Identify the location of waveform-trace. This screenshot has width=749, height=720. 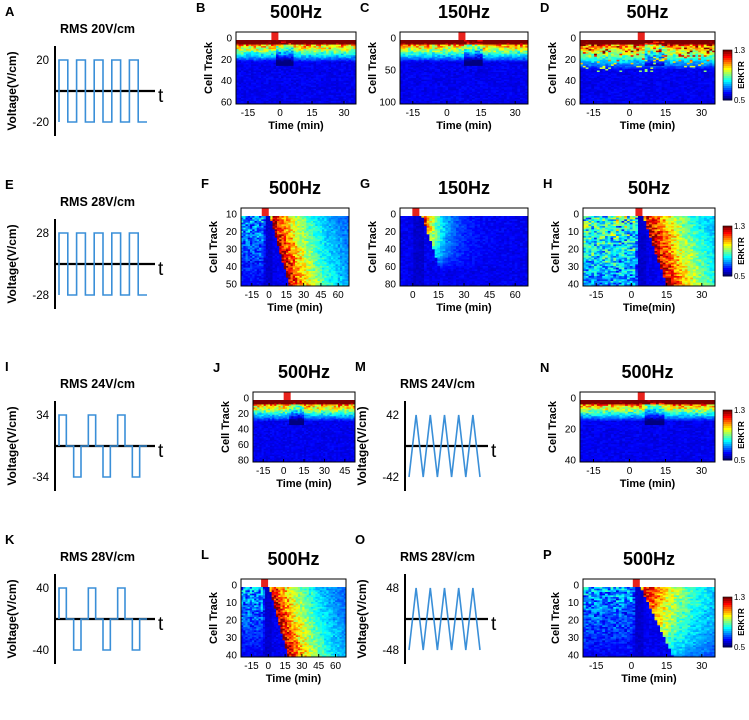
(102, 446).